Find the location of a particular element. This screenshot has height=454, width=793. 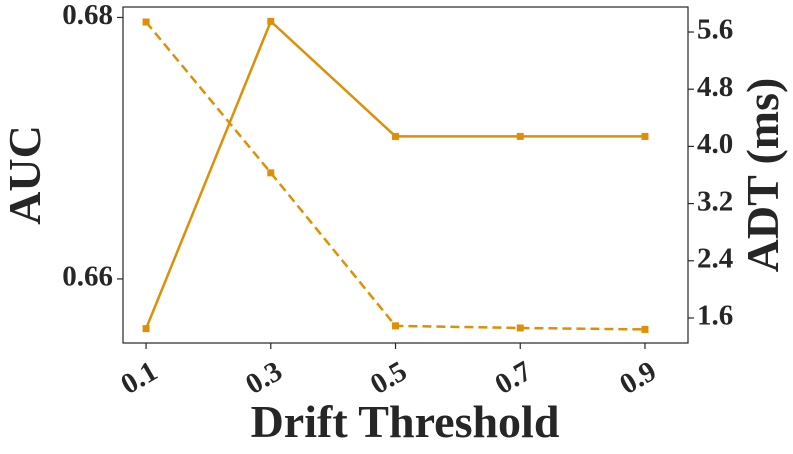

x-tick-label: 0.5 is located at coordinates (388, 378).